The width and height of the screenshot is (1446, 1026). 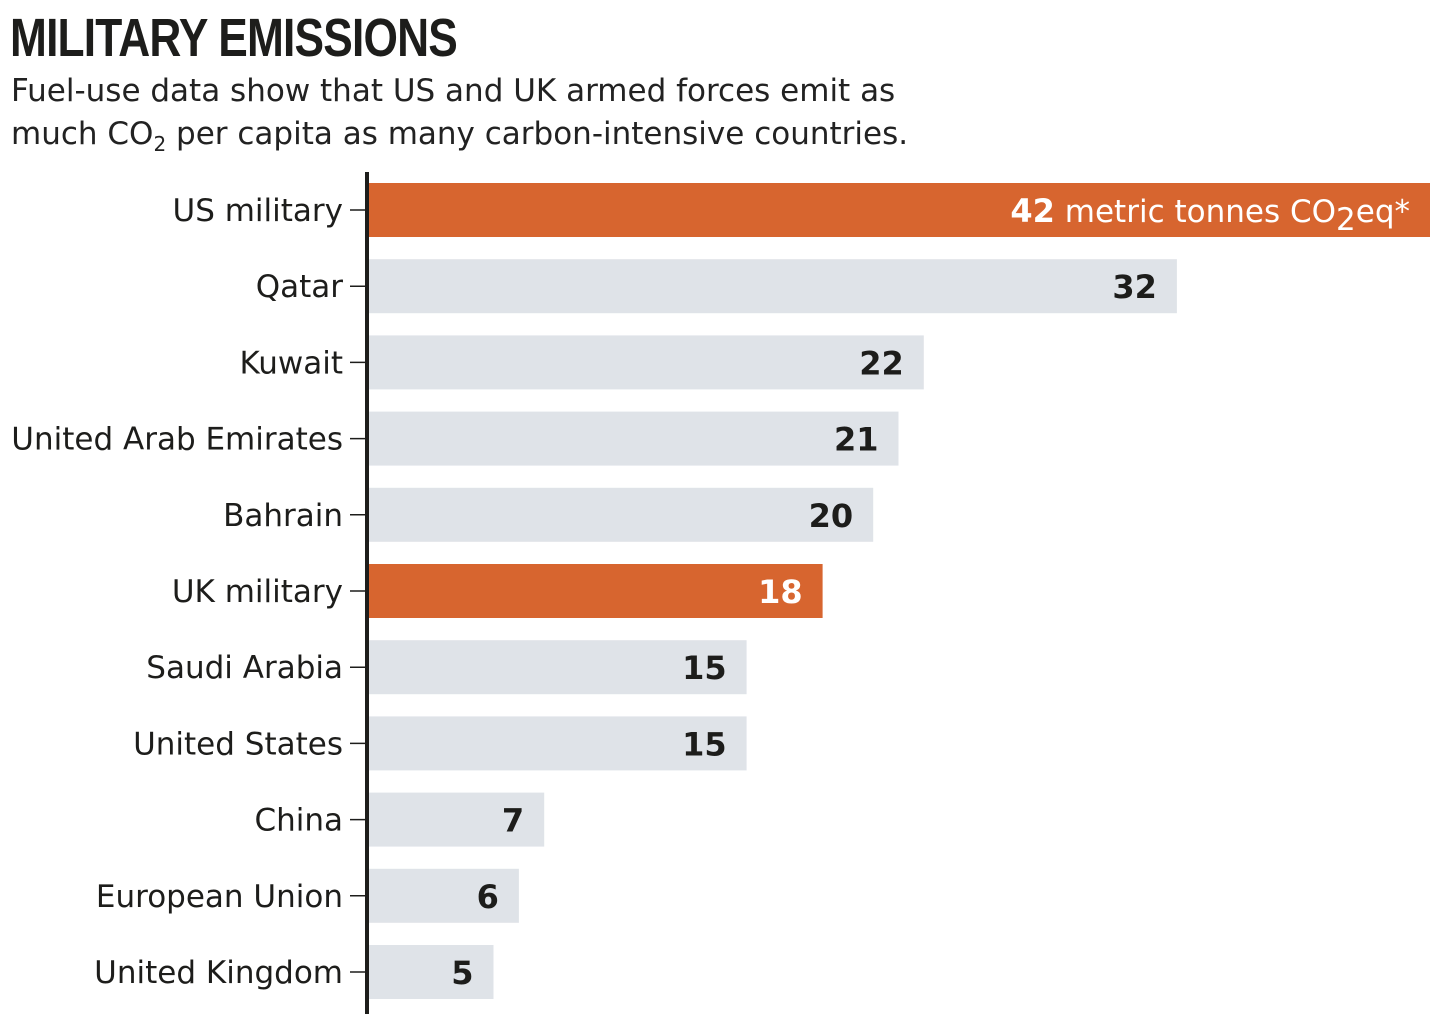 What do you see at coordinates (595, 591) in the screenshot?
I see `bar-uk-military` at bounding box center [595, 591].